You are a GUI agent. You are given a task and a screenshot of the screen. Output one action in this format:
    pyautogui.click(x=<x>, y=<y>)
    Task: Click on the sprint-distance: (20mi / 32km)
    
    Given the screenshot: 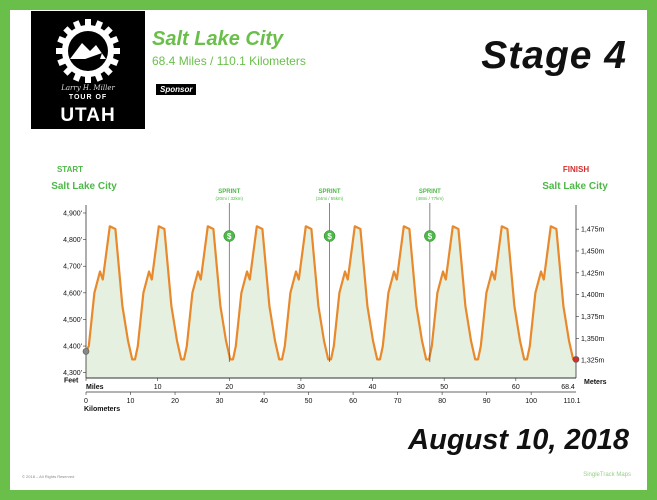 What is the action you would take?
    pyautogui.click(x=230, y=198)
    